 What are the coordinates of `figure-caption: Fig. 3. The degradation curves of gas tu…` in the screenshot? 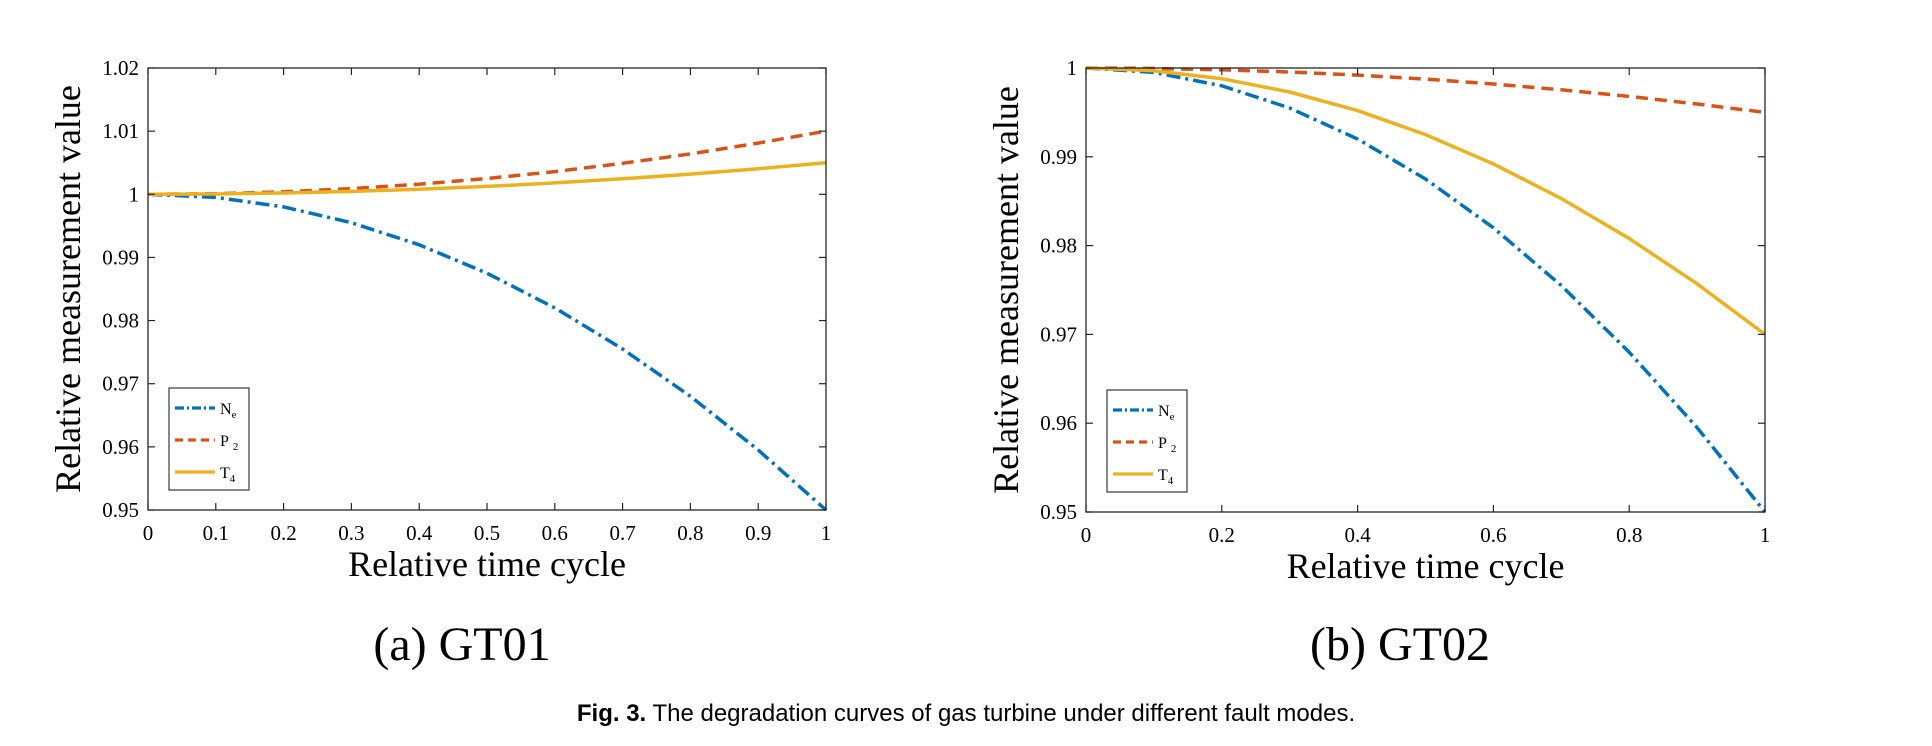 It's located at (966, 714).